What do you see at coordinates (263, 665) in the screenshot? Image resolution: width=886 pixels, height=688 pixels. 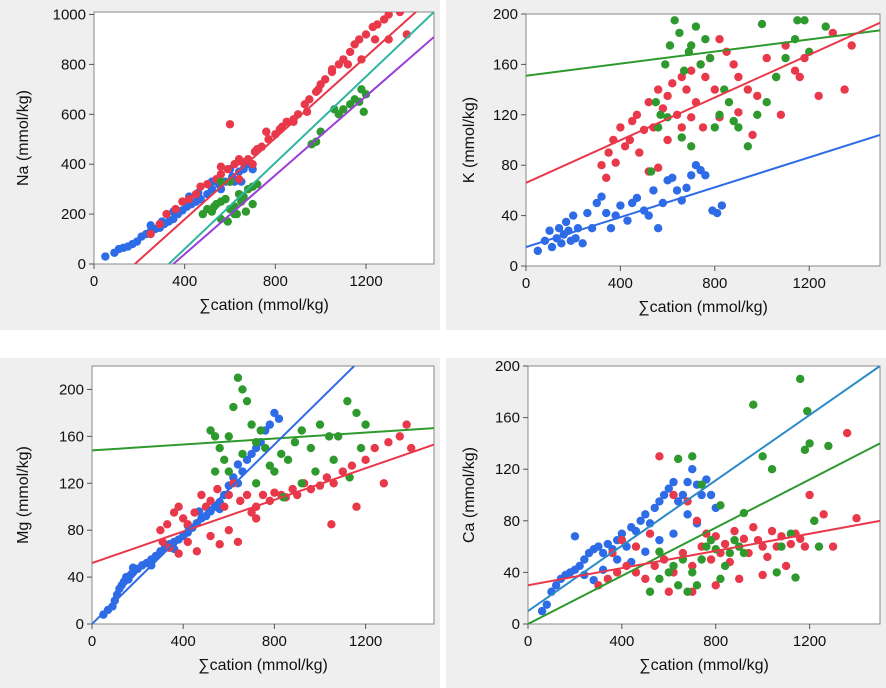 I see `x-axis-label: ∑cation (mmol/kg)` at bounding box center [263, 665].